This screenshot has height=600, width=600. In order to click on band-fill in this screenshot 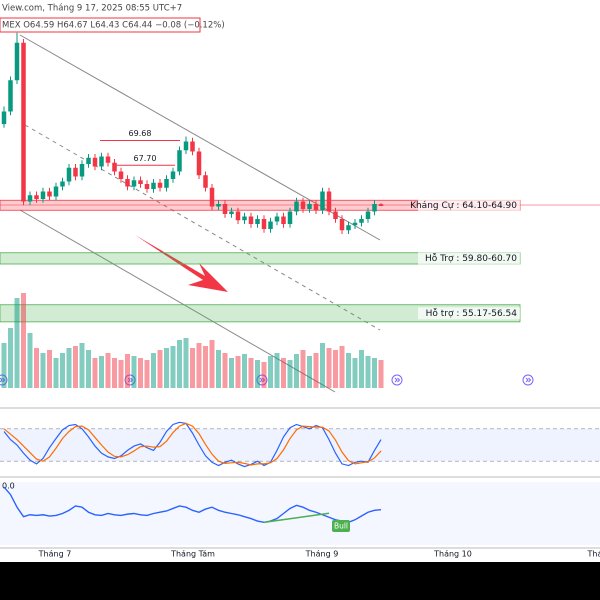, I will do `click(300, 445)`.